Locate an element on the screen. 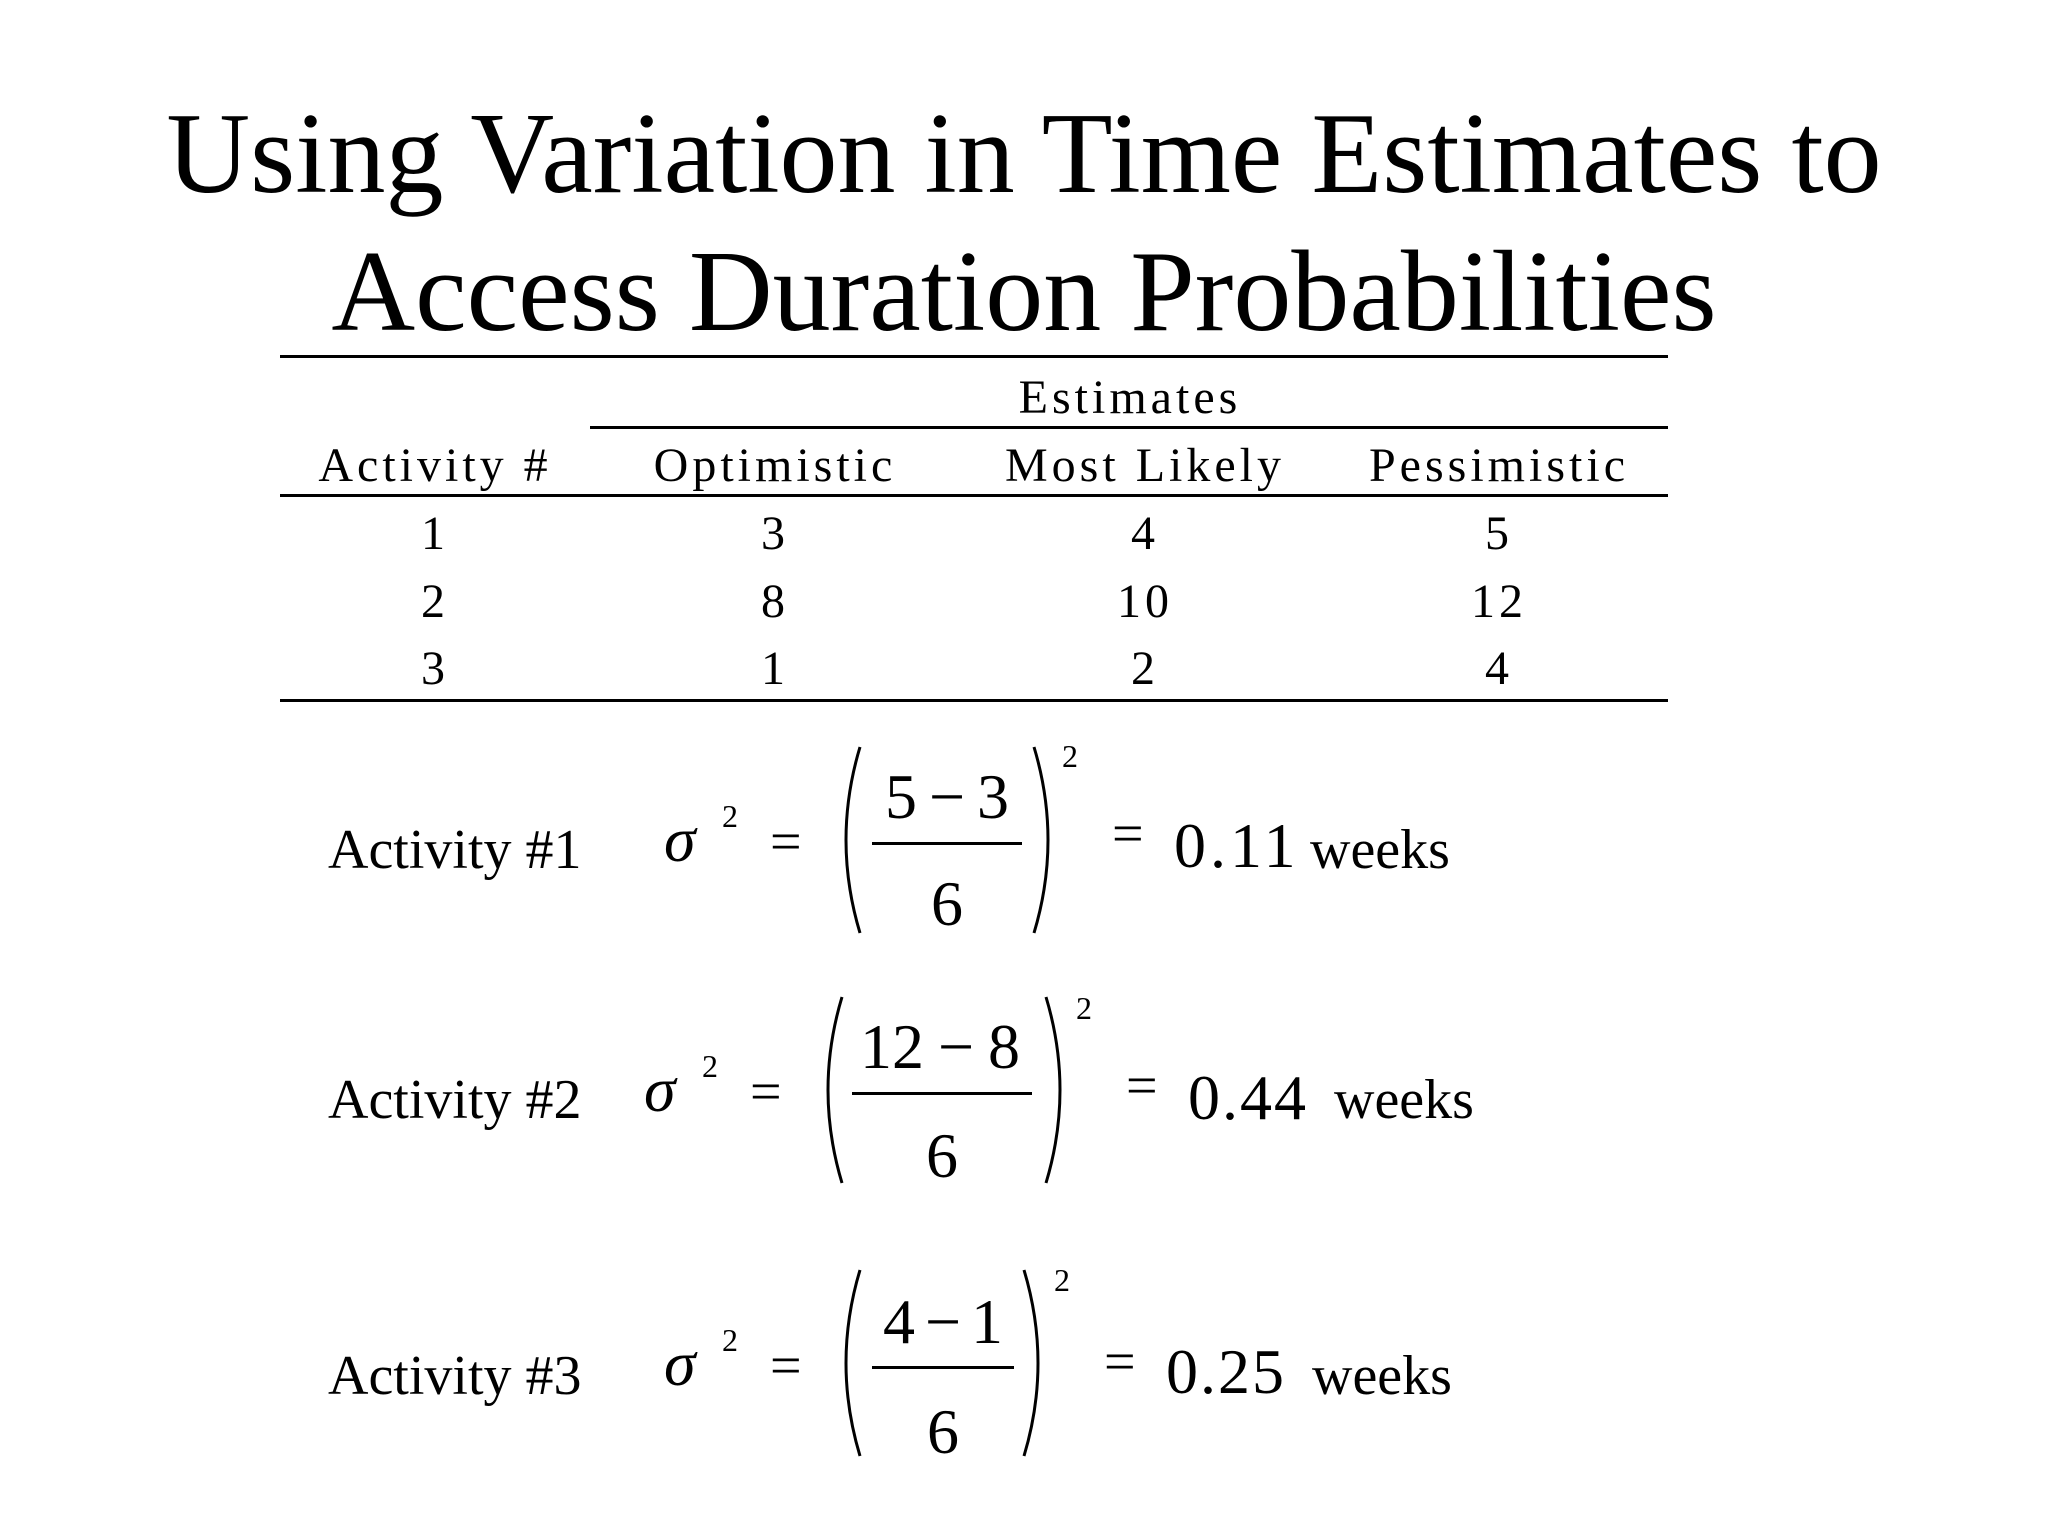 This screenshot has height=1536, width=2048. cell-activity: 3 is located at coordinates (435, 668).